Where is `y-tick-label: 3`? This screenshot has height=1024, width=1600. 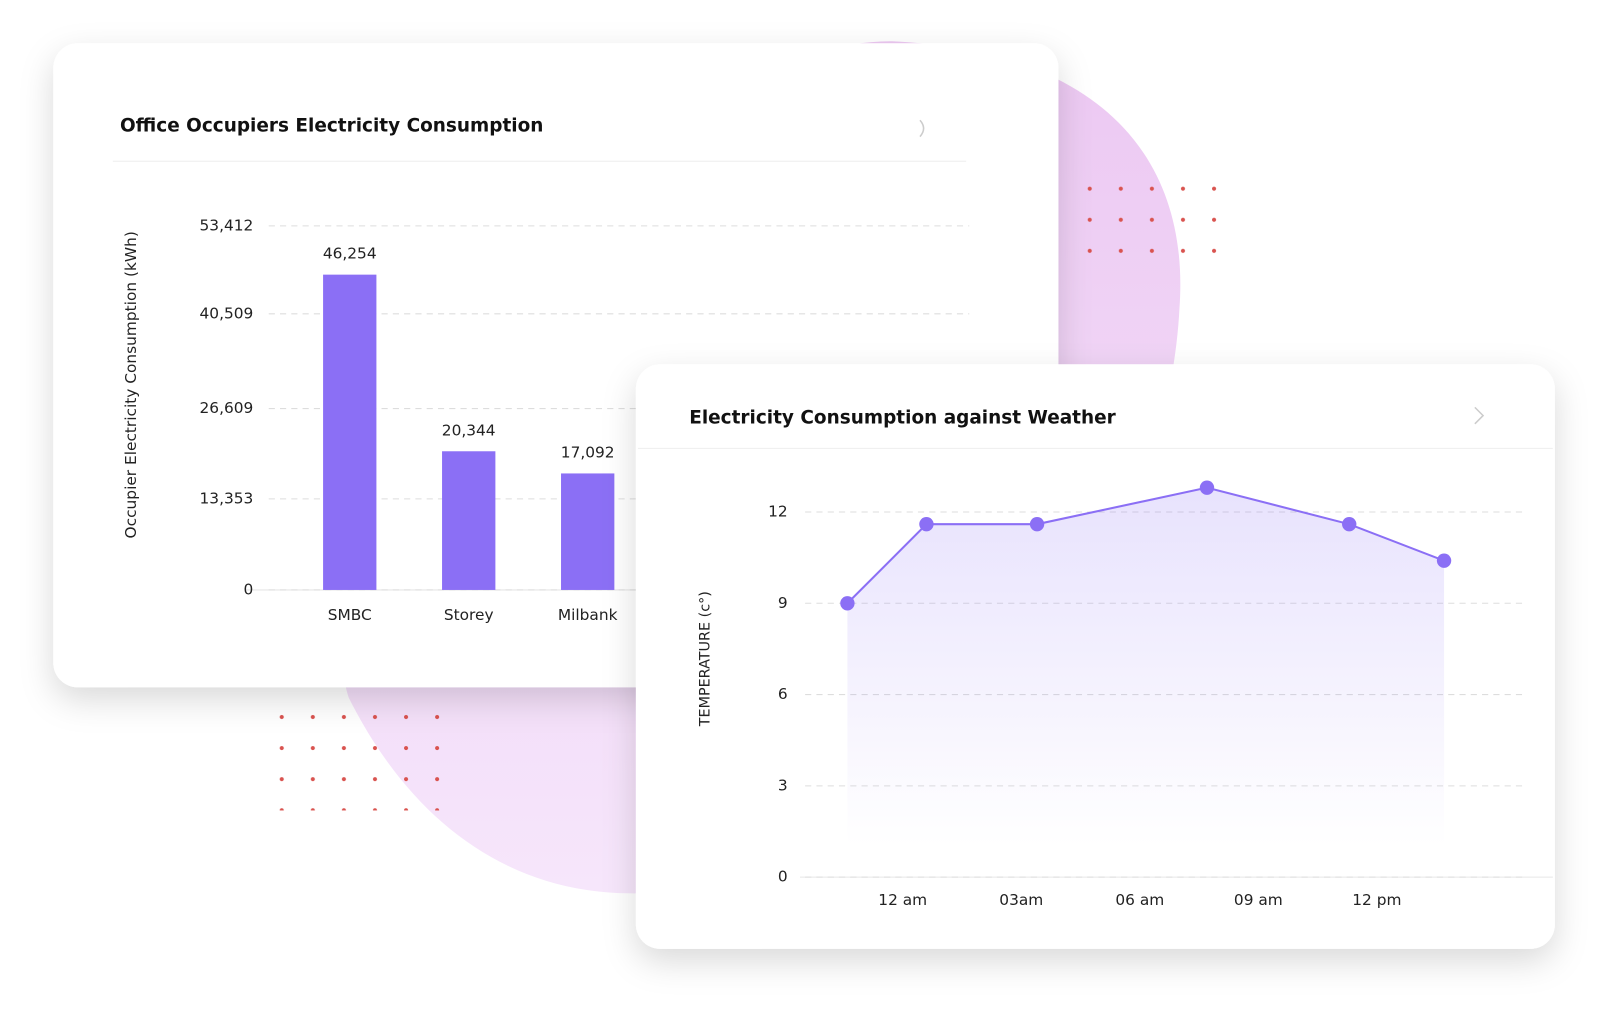
y-tick-label: 3 is located at coordinates (783, 785).